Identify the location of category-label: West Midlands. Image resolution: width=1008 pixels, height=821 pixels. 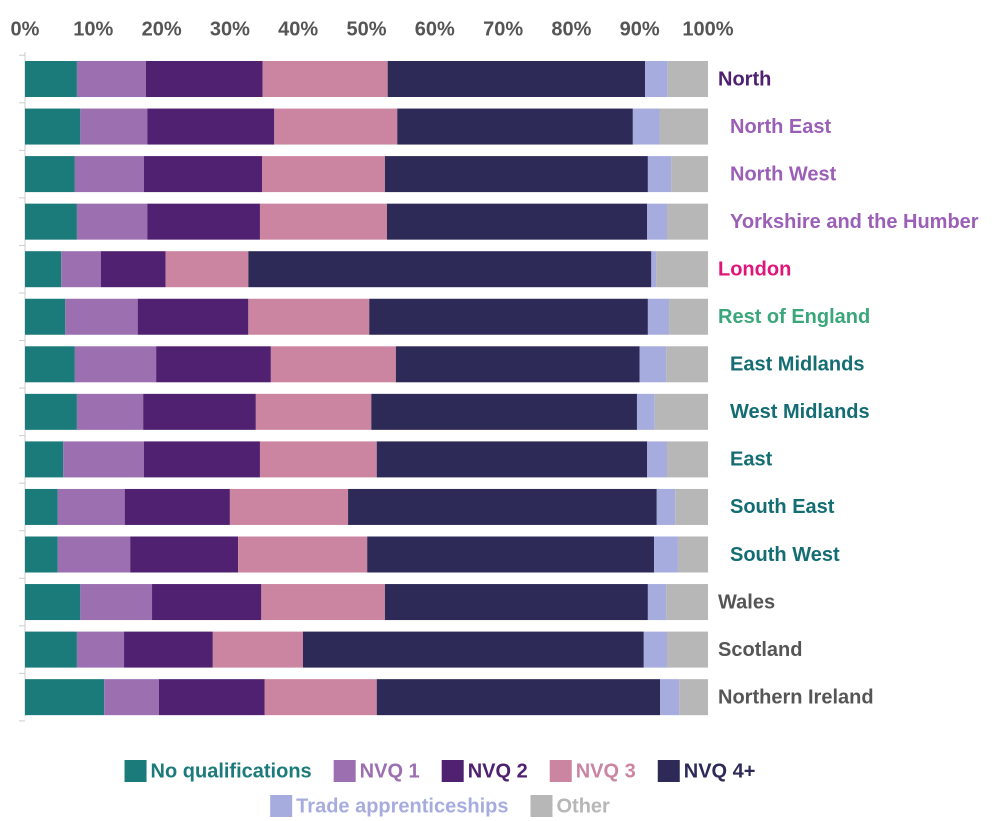
(800, 412).